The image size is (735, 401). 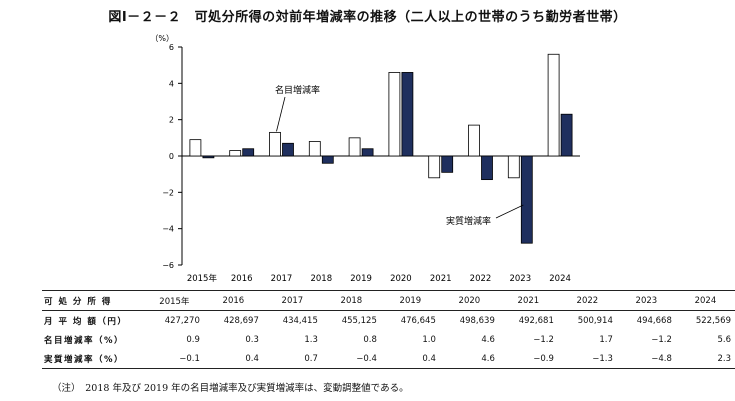 I want to click on table-cell: 498,639, so click(x=477, y=320).